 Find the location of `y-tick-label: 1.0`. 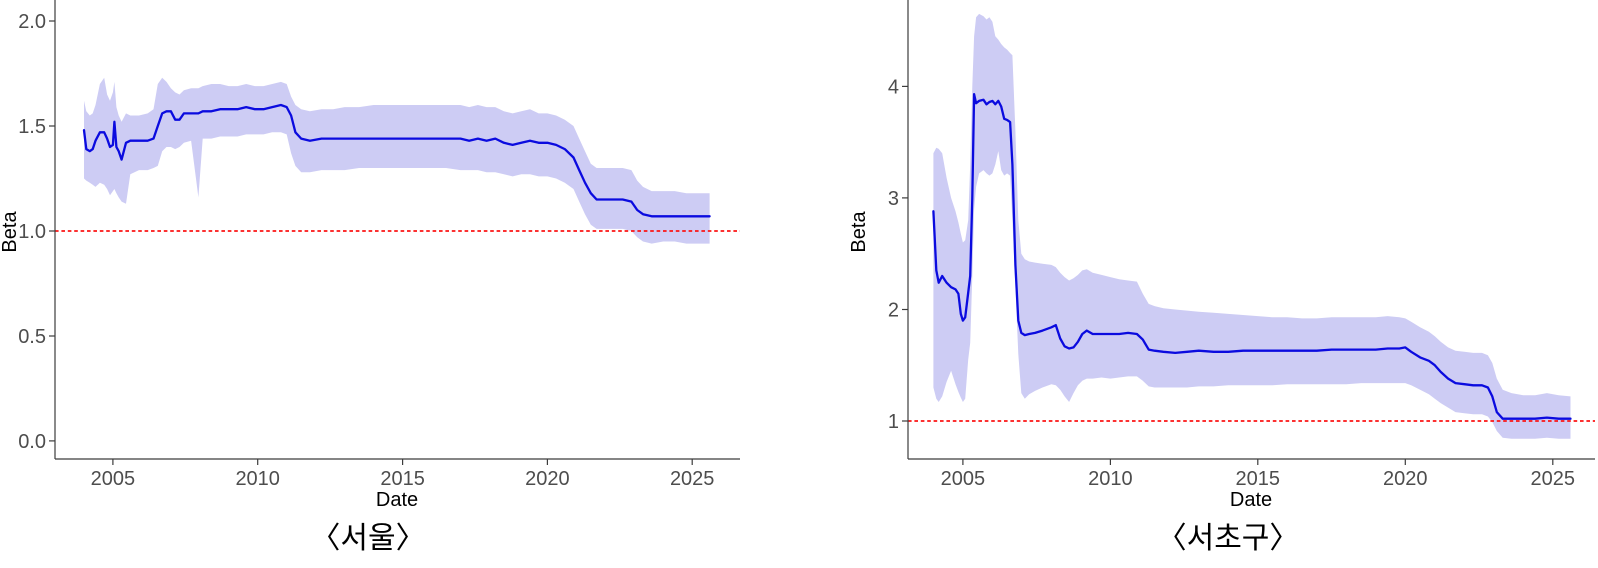

y-tick-label: 1.0 is located at coordinates (32, 232).